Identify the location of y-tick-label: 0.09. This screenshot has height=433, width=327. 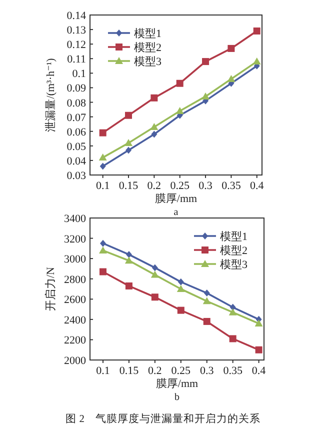
(76, 88).